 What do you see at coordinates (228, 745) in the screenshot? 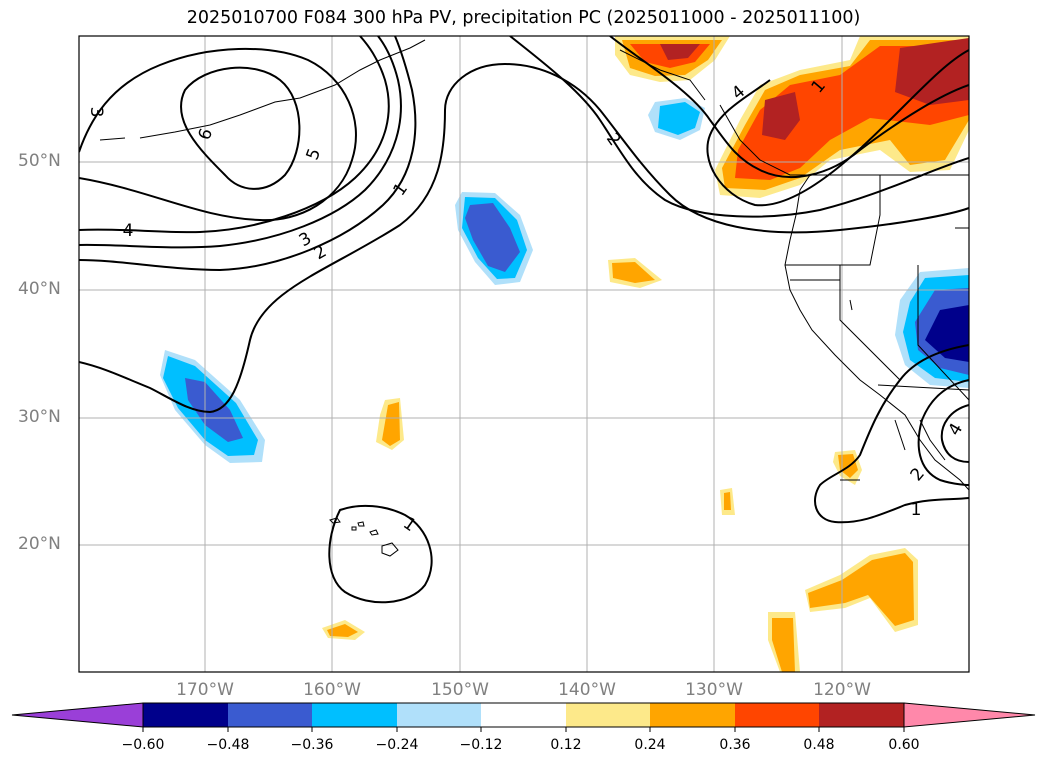
I see `colorbar-tick: −0.48` at bounding box center [228, 745].